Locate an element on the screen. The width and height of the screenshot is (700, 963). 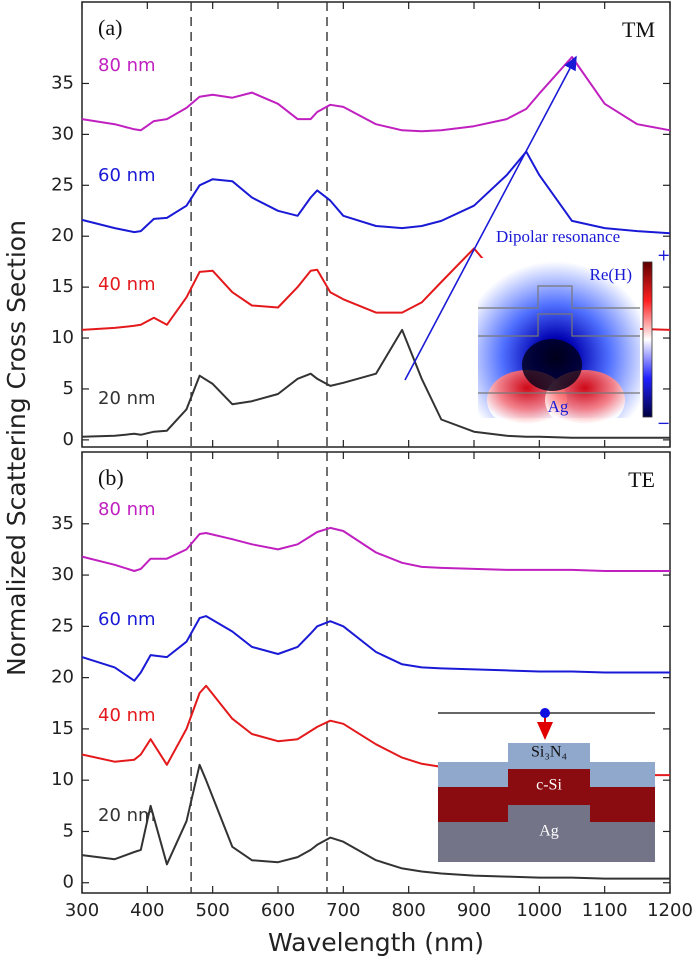
x-tick-label: 1100 is located at coordinates (605, 910).